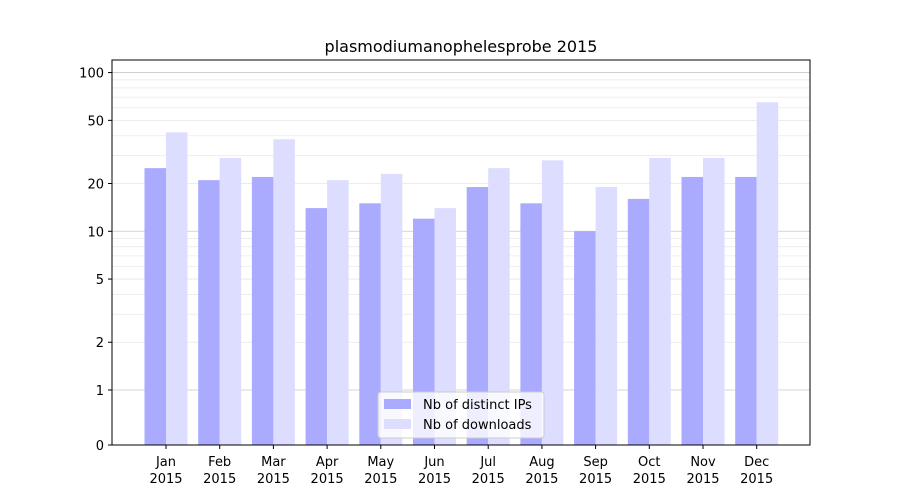 This screenshot has height=500, width=900. What do you see at coordinates (219, 462) in the screenshot?
I see `x-tick-label-month: Feb` at bounding box center [219, 462].